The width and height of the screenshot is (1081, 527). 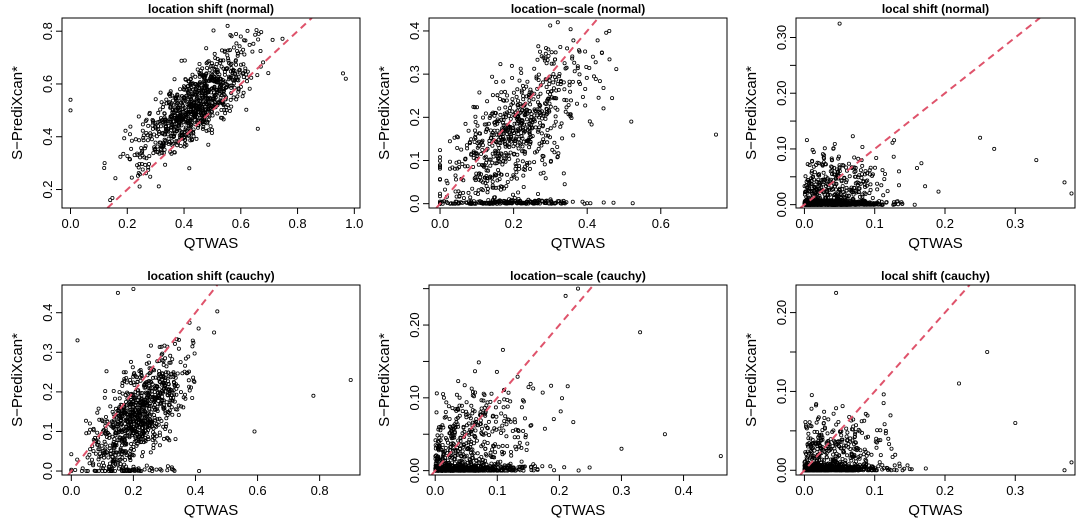 I want to click on x-tick-label: 0.0, so click(x=435, y=490).